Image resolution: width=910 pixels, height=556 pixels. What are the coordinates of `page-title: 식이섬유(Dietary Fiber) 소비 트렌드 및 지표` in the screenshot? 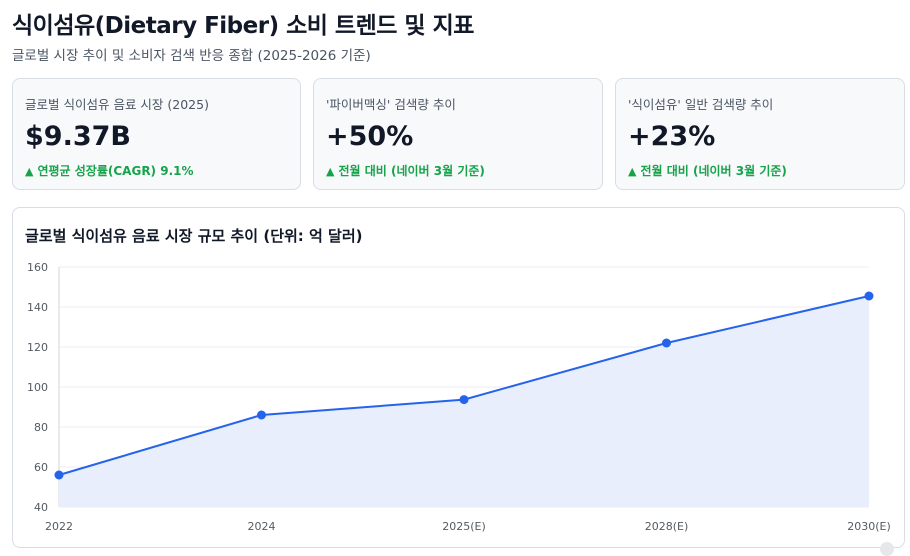 It's located at (243, 26).